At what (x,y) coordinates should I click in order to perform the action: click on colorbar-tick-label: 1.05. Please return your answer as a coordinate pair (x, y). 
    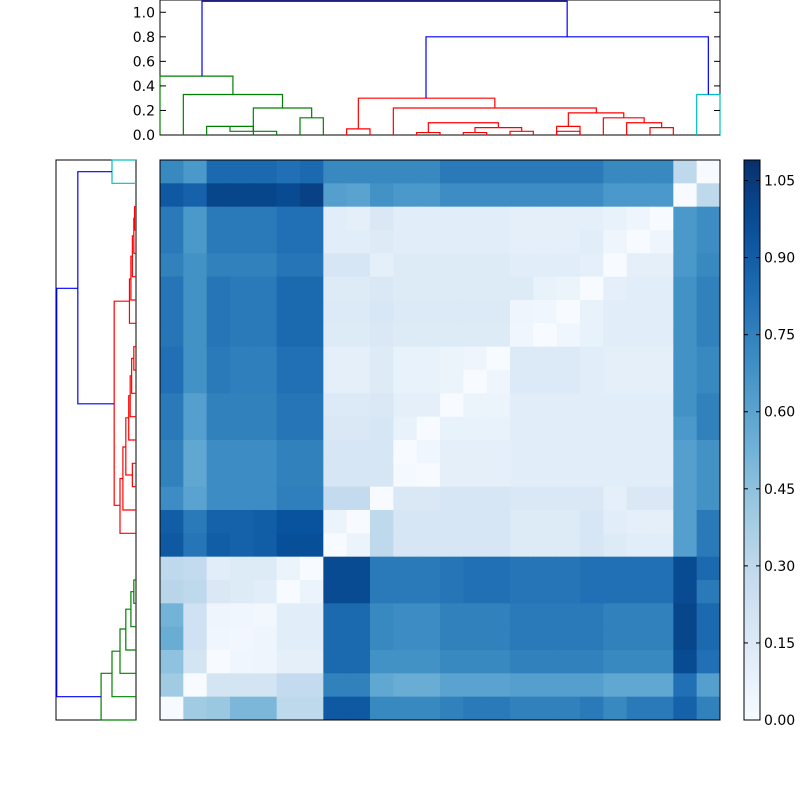
    Looking at the image, I should click on (779, 182).